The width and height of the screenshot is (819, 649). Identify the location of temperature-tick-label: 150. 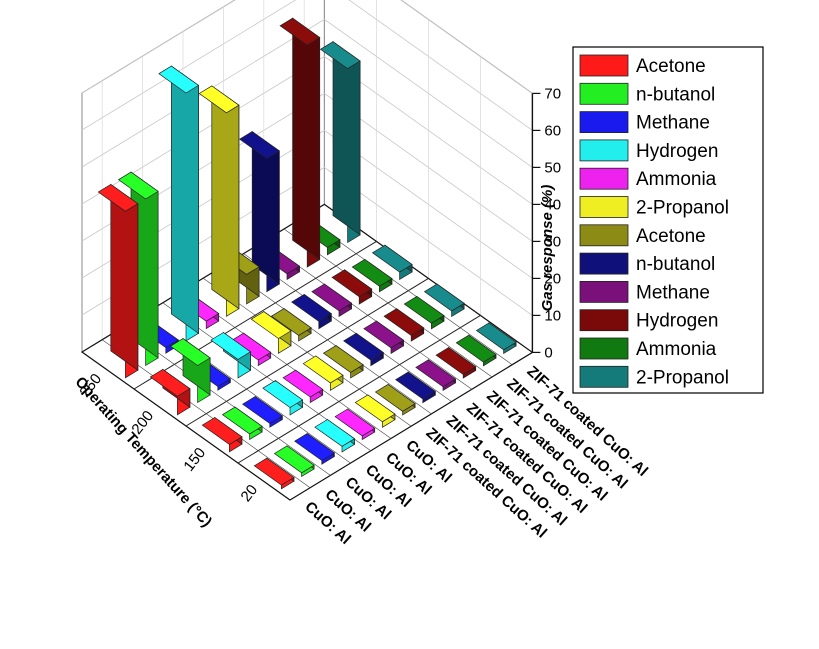
(194, 459).